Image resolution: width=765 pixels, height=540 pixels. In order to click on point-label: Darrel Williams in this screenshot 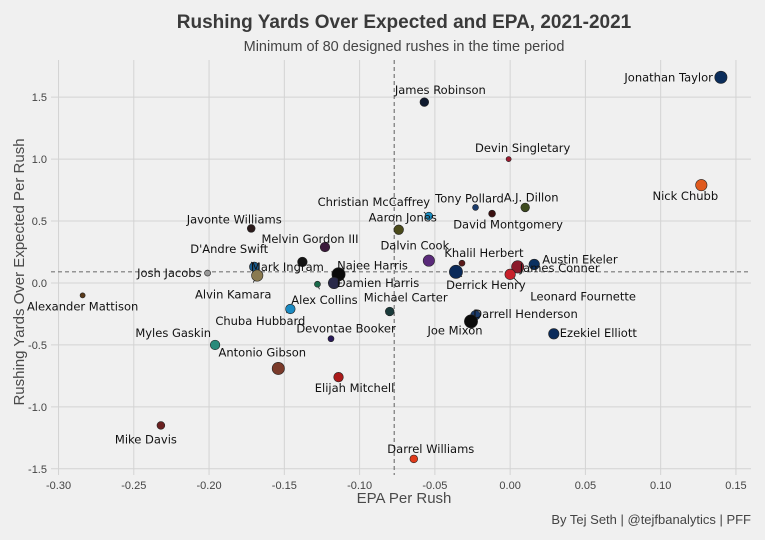, I will do `click(430, 449)`.